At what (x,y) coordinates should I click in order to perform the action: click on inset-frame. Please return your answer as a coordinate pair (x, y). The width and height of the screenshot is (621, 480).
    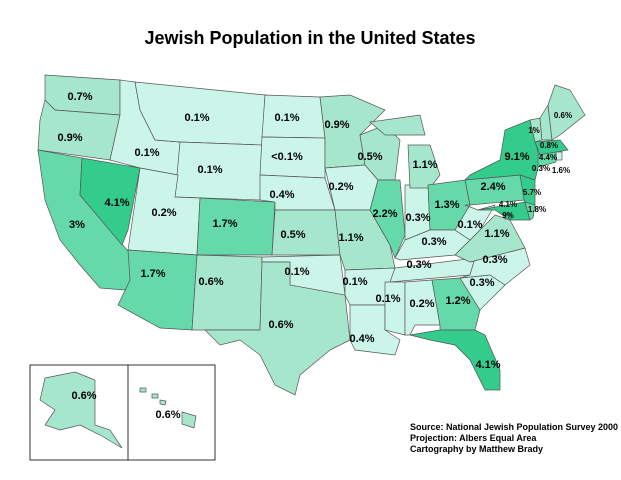
    Looking at the image, I should click on (122, 412).